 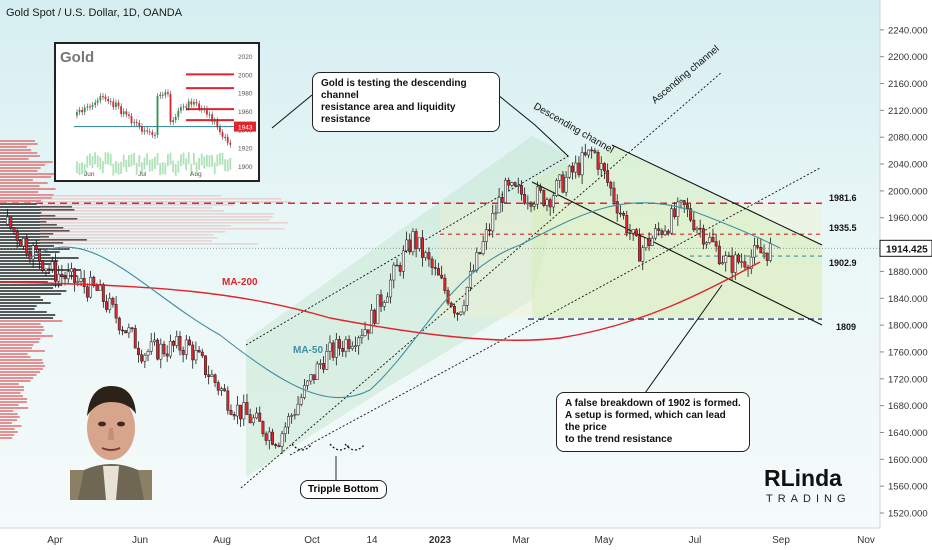 I want to click on time-tick-label: Aug, so click(x=222, y=540).